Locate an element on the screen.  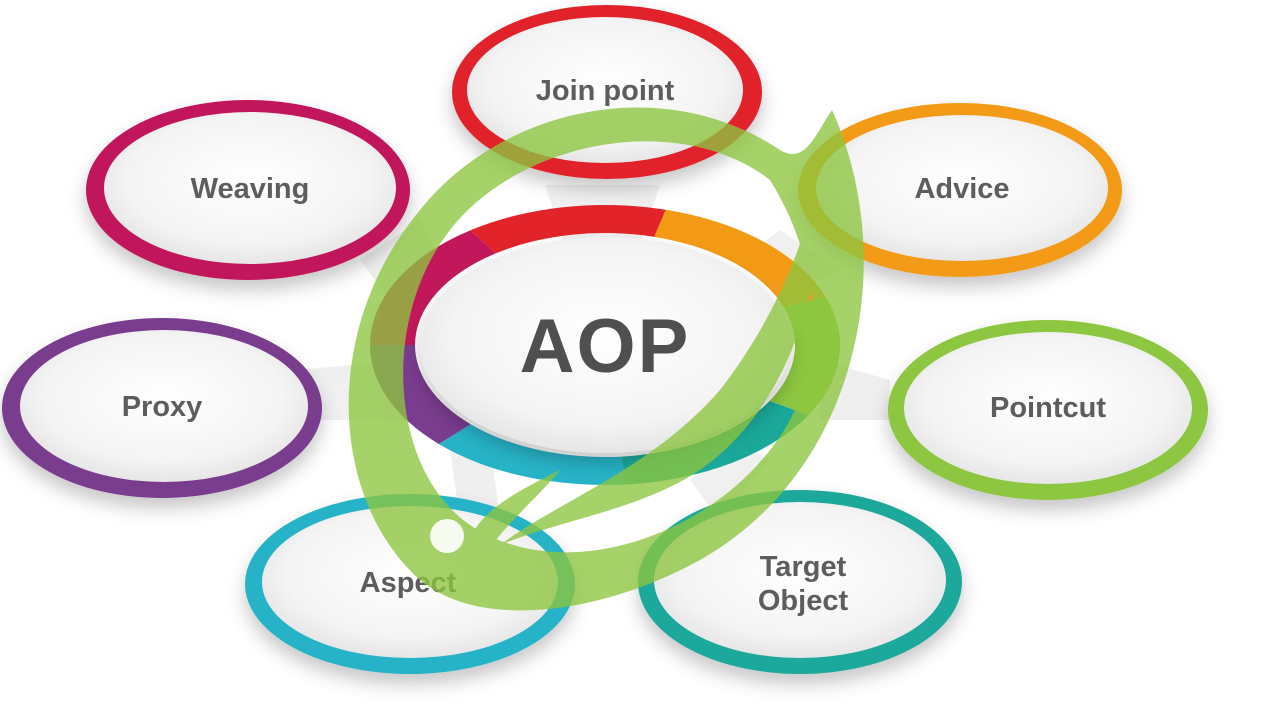
node-label-join-point: Join point is located at coordinates (605, 91).